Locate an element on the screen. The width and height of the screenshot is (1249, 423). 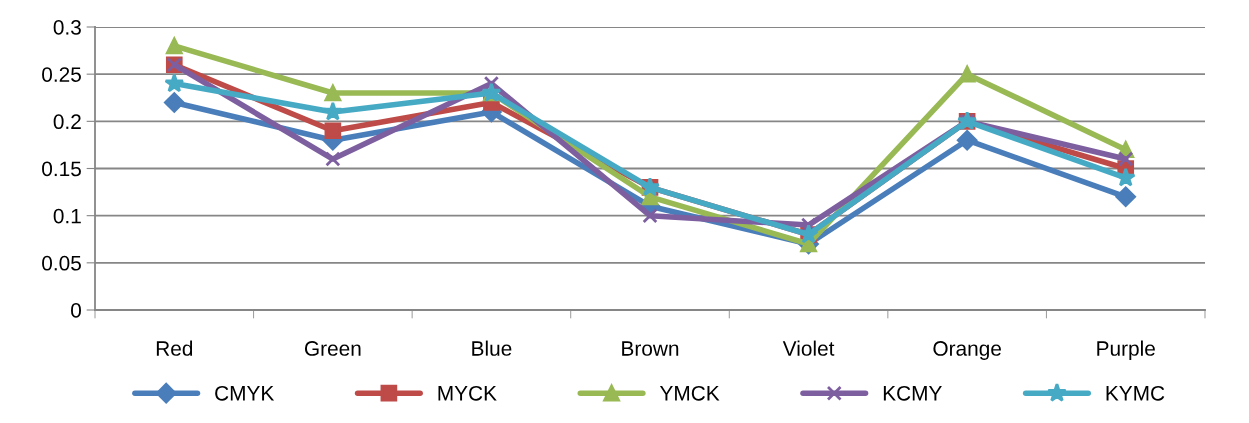
y-tick-label: 0.15 is located at coordinates (61, 169).